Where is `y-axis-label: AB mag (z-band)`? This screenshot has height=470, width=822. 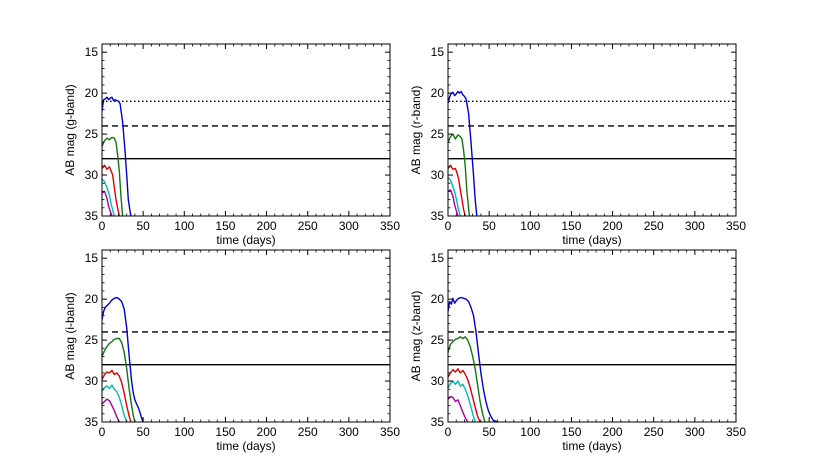
y-axis-label: AB mag (z-band) is located at coordinates (416, 336).